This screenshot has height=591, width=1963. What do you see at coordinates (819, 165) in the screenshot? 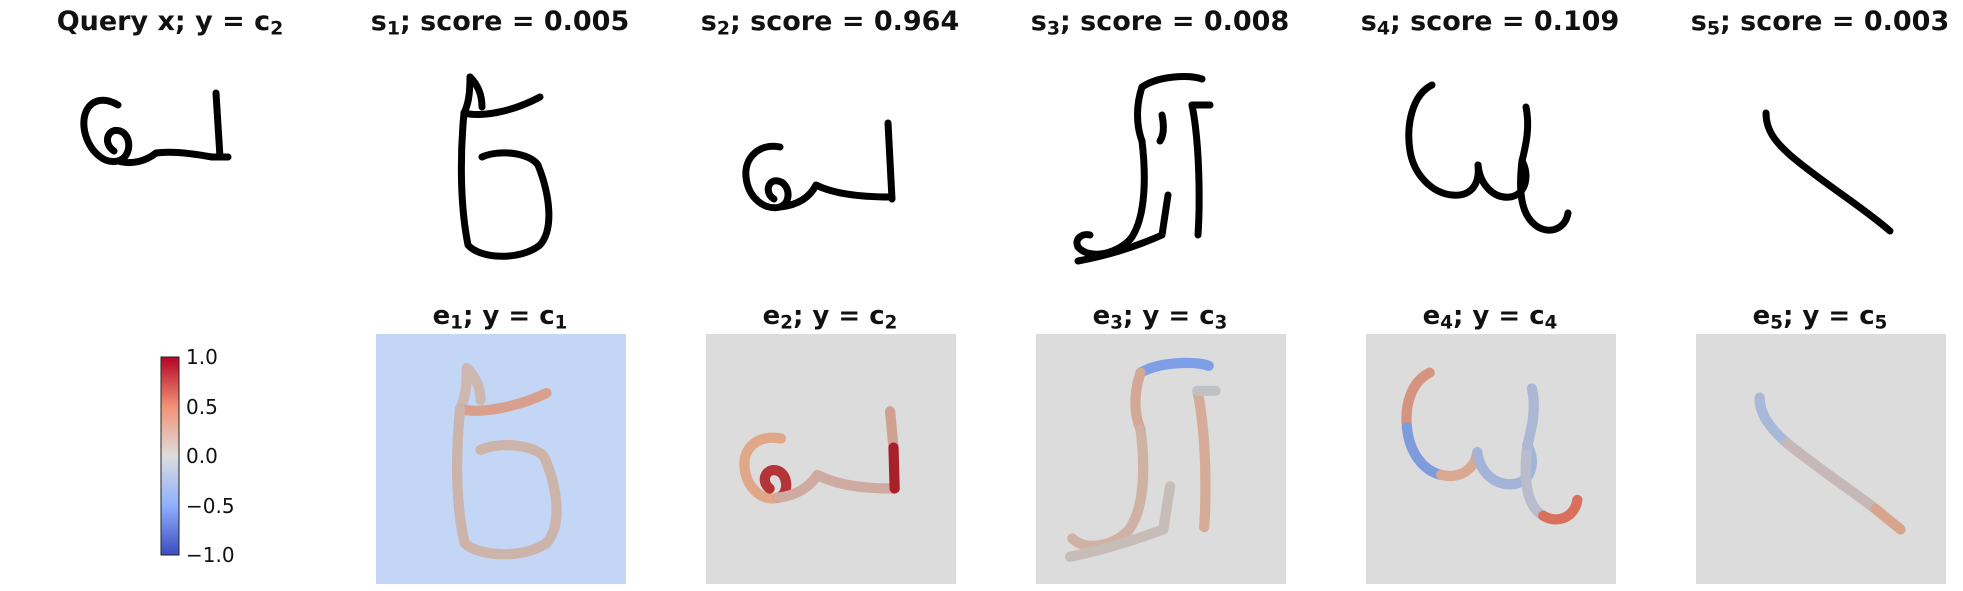
I see `support-2-glyph-image` at bounding box center [819, 165].